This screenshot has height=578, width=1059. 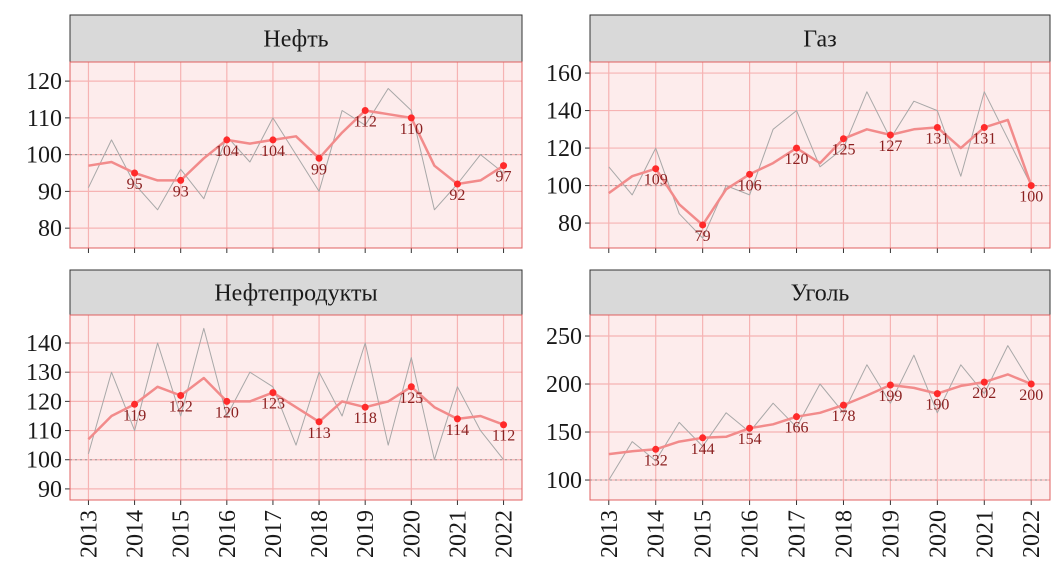 What do you see at coordinates (1031, 197) in the screenshot?
I see `point-label: 100` at bounding box center [1031, 197].